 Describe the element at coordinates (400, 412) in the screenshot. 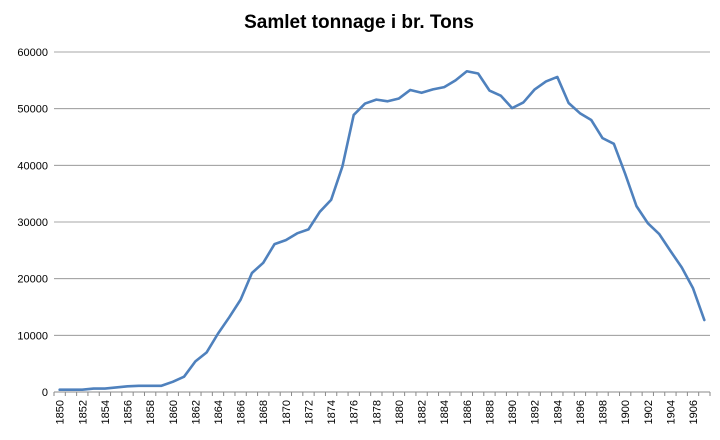

I see `x-tick-label: 1880` at that location.